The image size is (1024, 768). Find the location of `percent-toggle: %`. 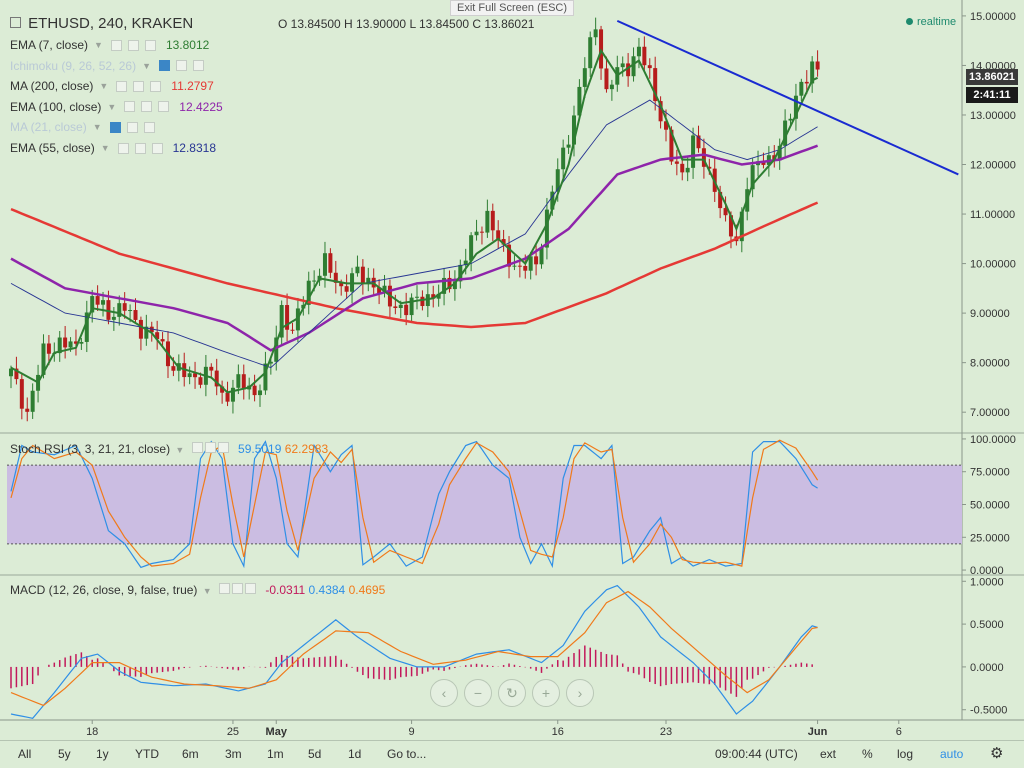

percent-toggle: % is located at coordinates (867, 754).